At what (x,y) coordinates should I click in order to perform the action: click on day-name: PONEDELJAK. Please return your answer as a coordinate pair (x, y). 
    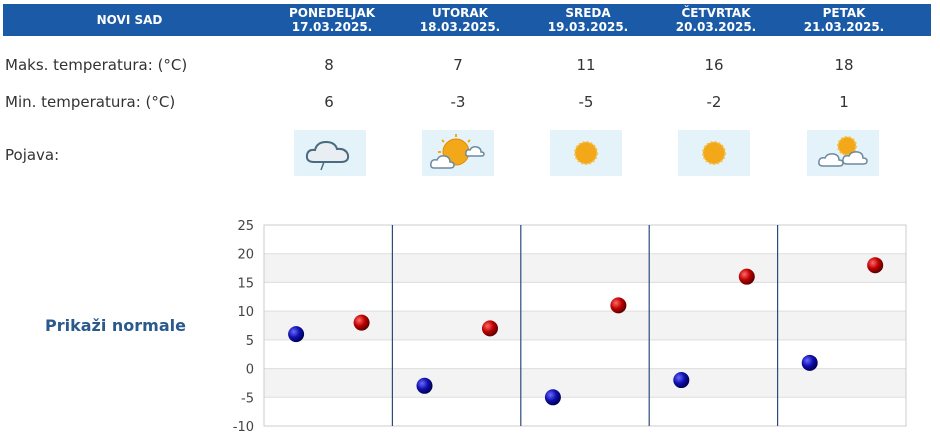
    Looking at the image, I should click on (332, 13).